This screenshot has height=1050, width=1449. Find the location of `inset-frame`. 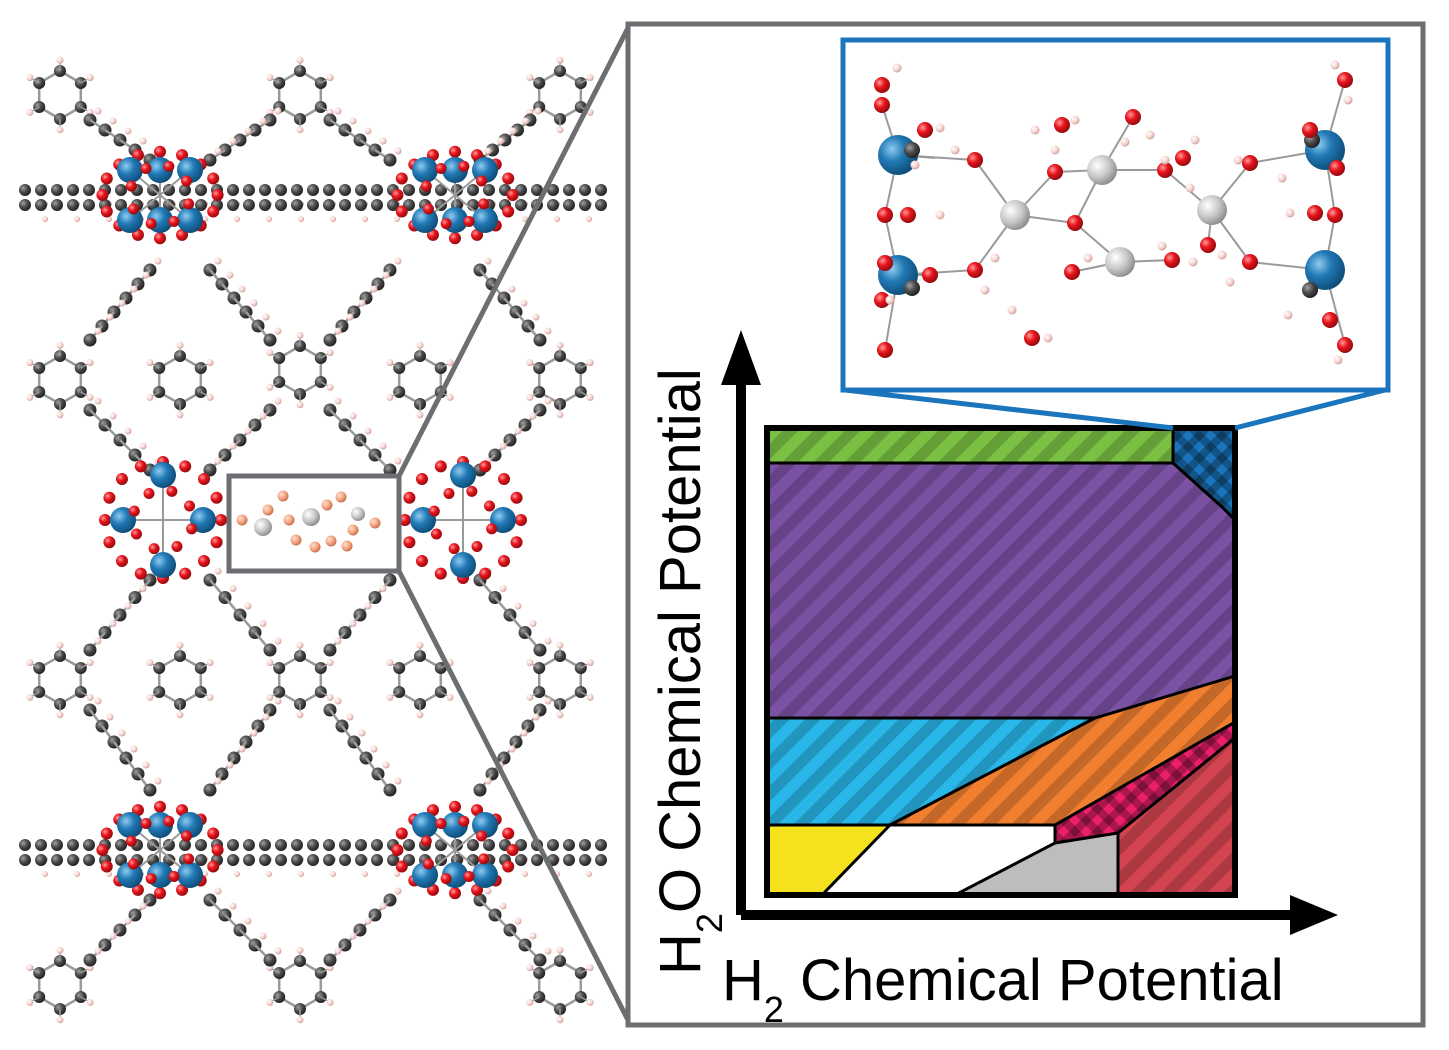

inset-frame is located at coordinates (1115, 215).